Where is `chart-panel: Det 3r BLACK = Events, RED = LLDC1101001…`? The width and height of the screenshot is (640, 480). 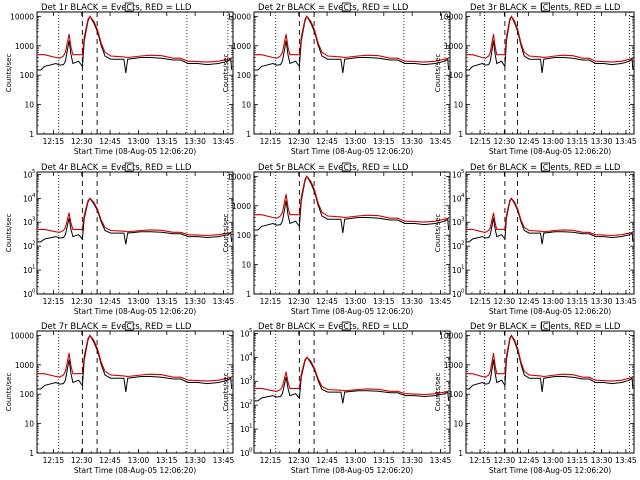 chart-panel: Det 3r BLACK = Events, RED = LLDC1101001… is located at coordinates (535, 79).